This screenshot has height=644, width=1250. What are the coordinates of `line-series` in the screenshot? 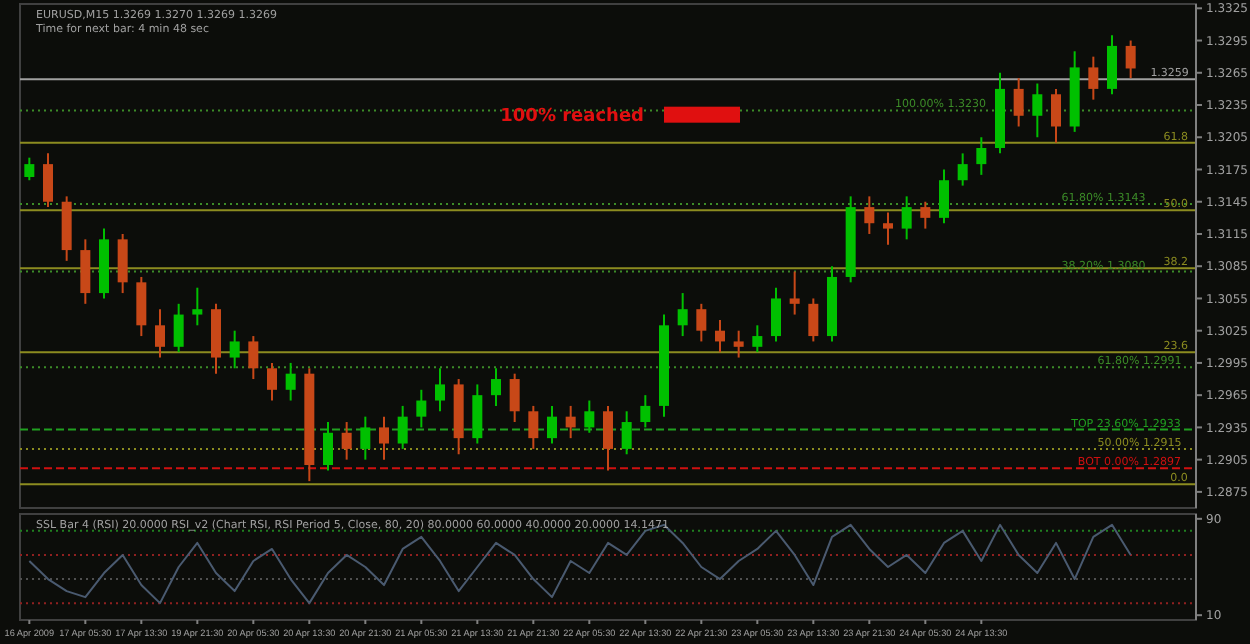 It's located at (580, 564).